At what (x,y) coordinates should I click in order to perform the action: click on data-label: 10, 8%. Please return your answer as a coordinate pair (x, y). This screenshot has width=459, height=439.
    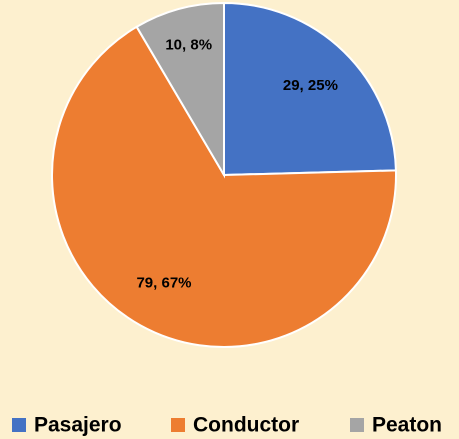
    Looking at the image, I should click on (188, 45).